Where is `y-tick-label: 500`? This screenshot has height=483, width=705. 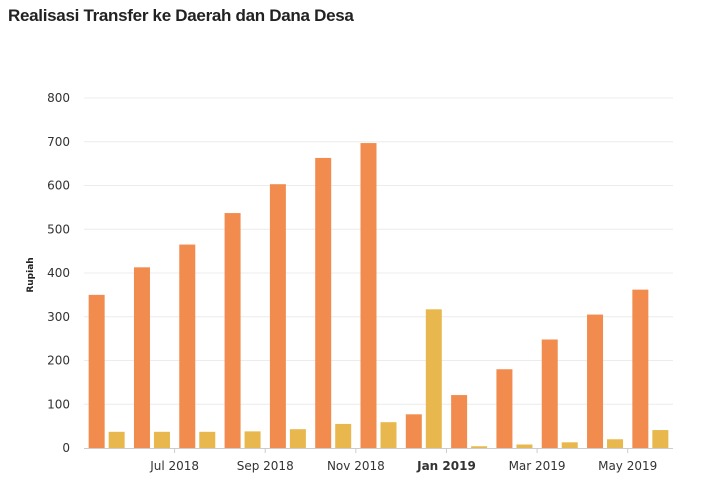
y-tick-label: 500 is located at coordinates (58, 229).